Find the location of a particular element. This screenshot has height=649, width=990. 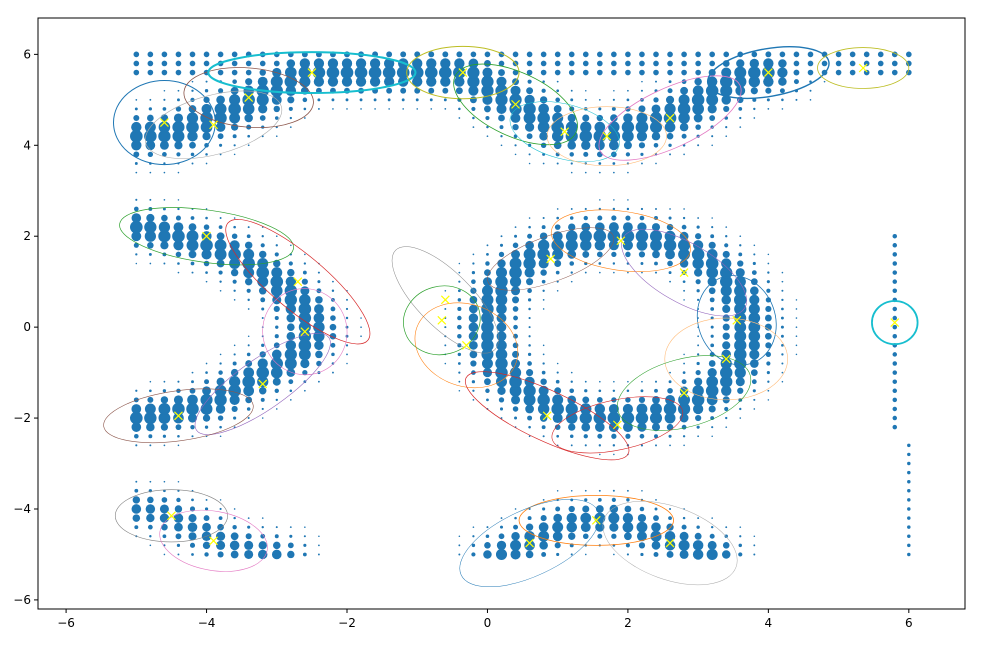

y-tick-label: −2 is located at coordinates (22, 418).